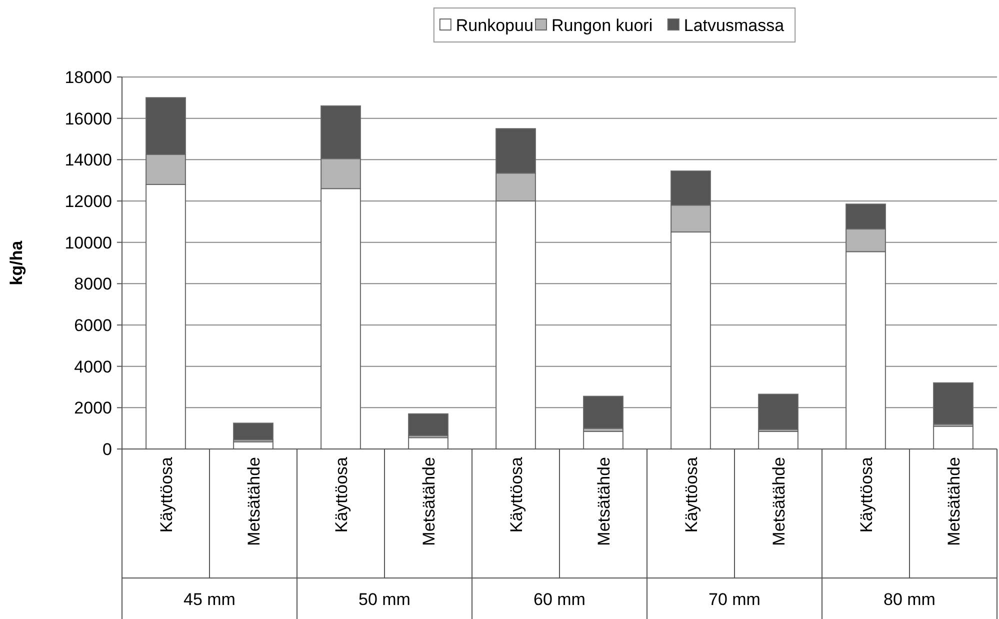 The image size is (999, 619). I want to click on legend-label: Latvusmassa, so click(734, 25).